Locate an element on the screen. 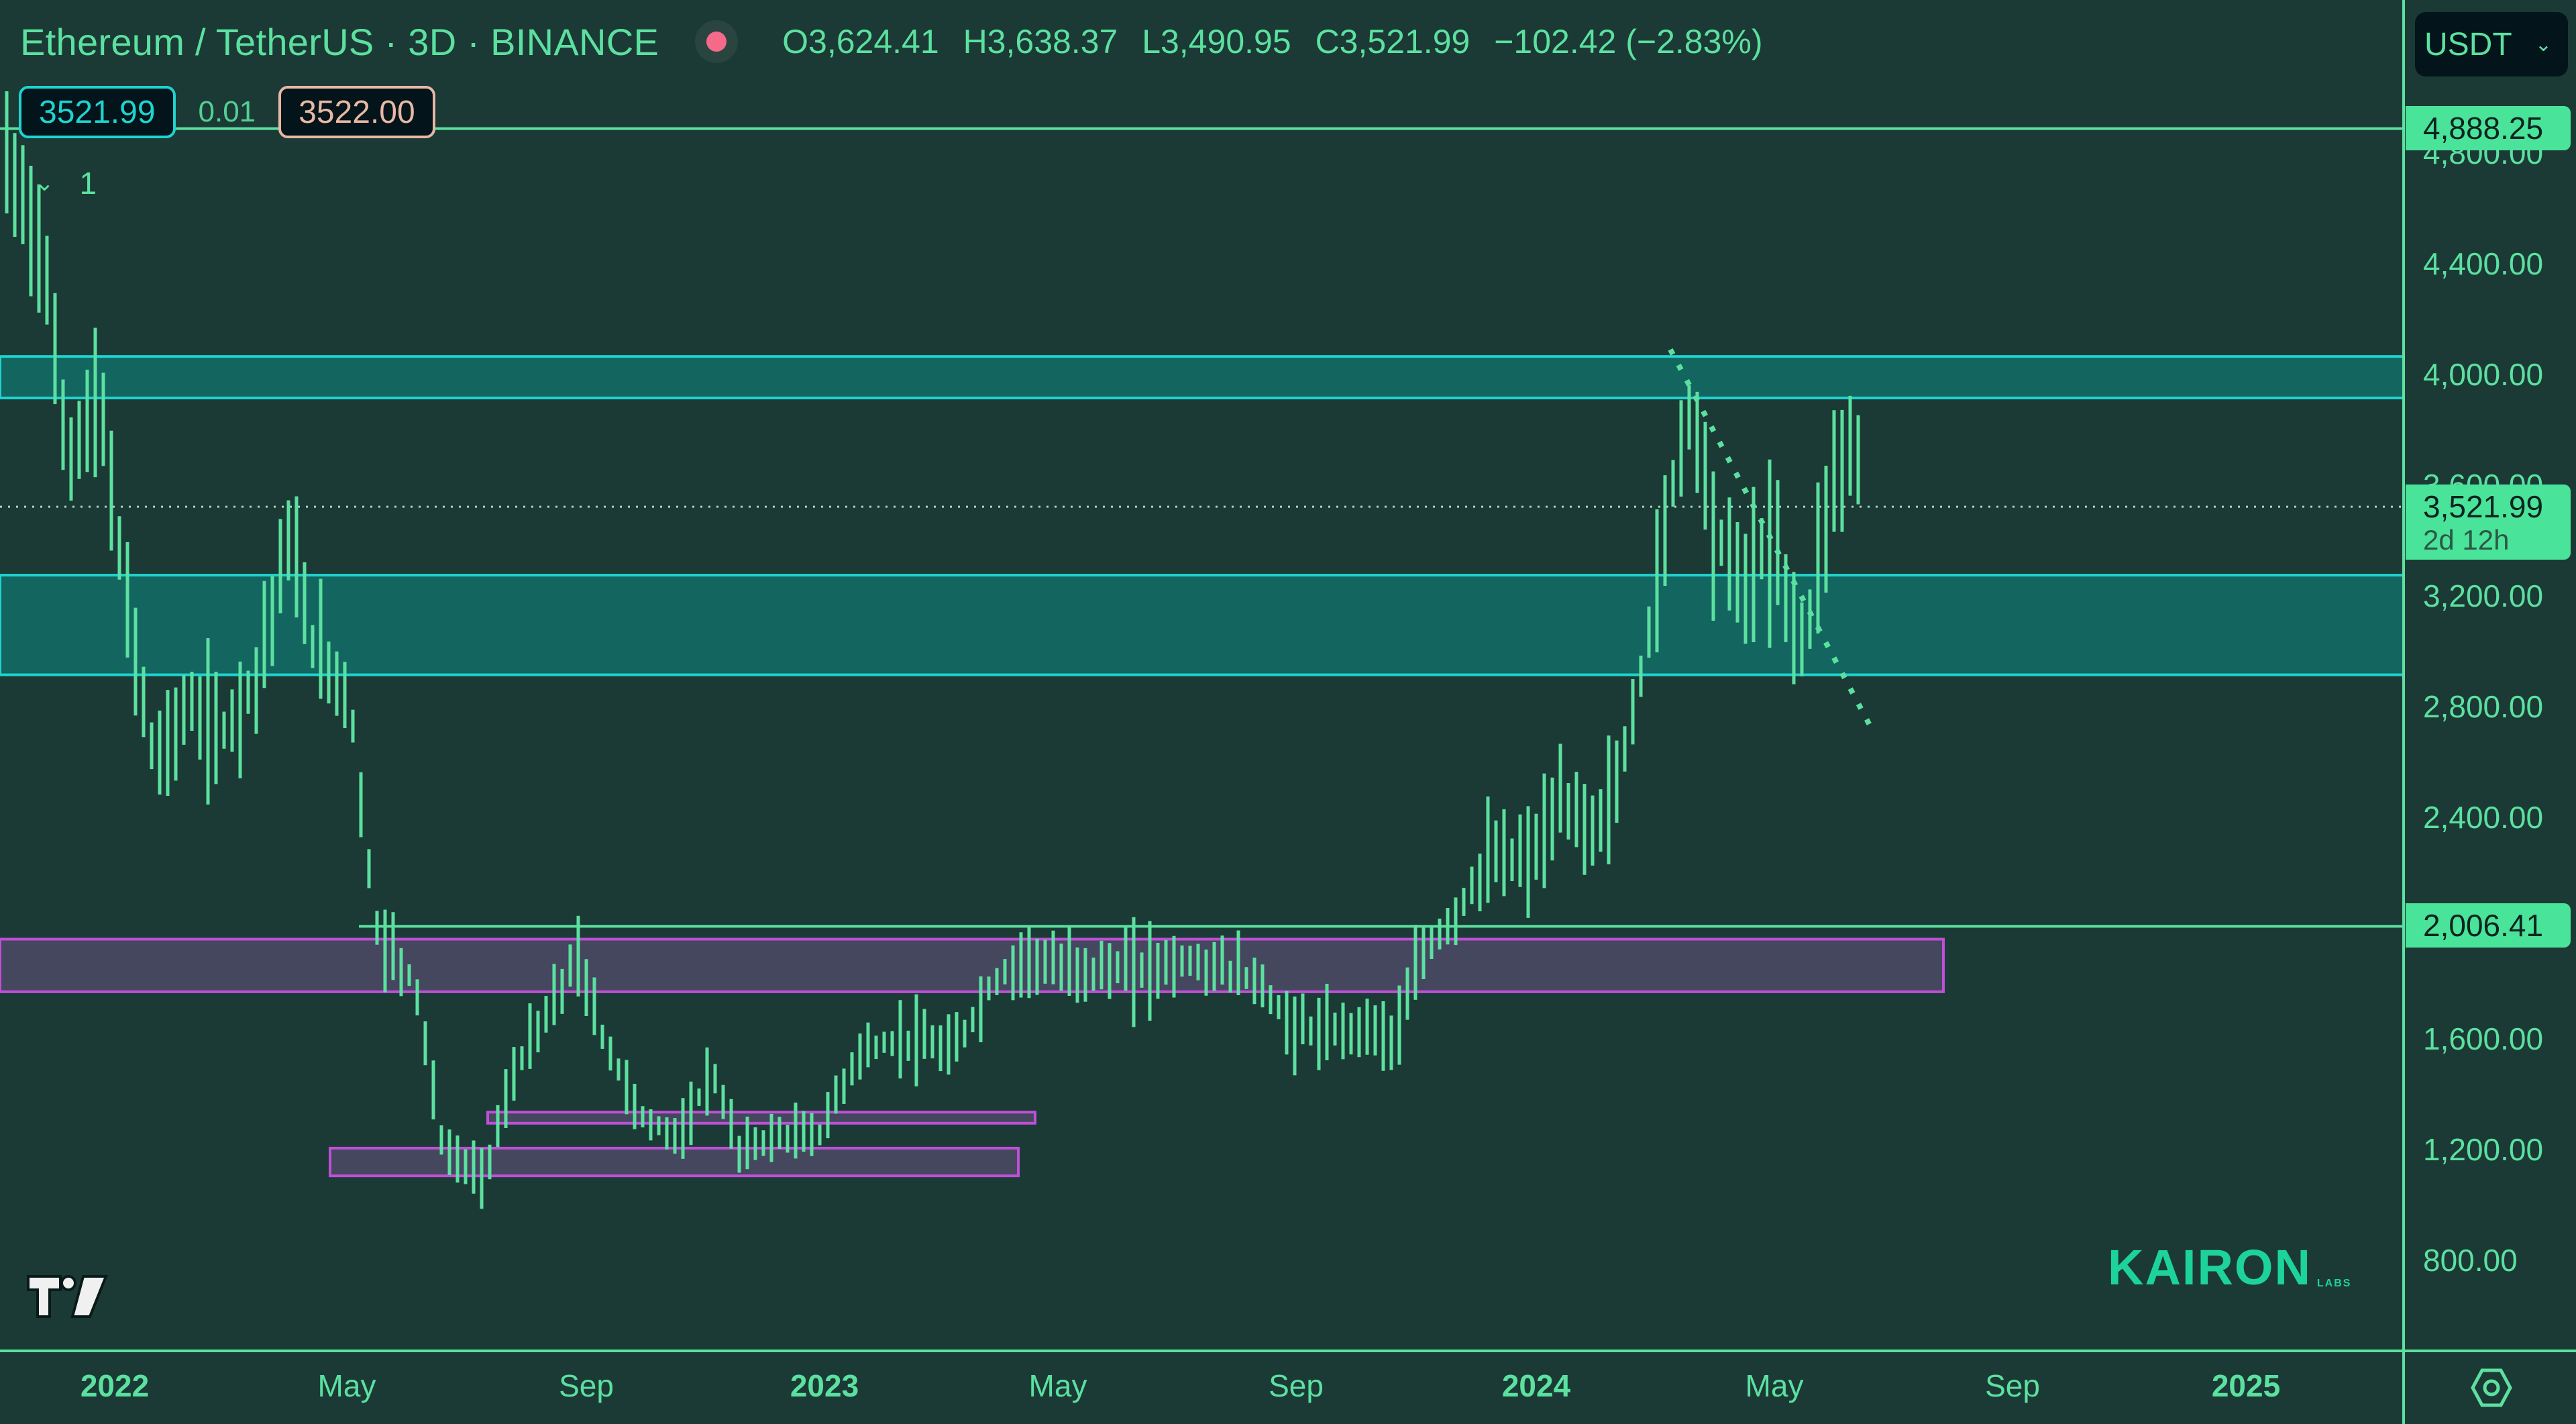  purple-zone-main is located at coordinates (972, 965).